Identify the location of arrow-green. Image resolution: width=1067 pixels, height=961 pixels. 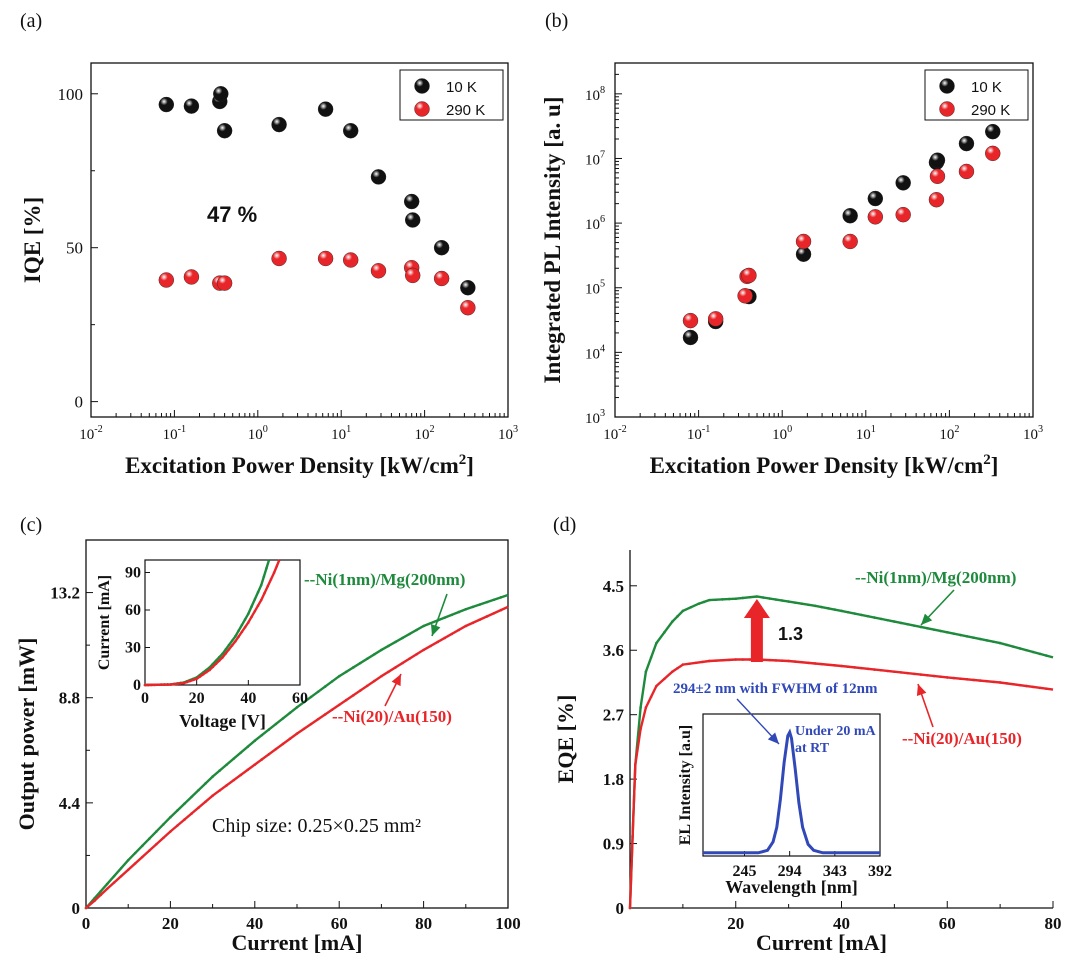
(439, 615).